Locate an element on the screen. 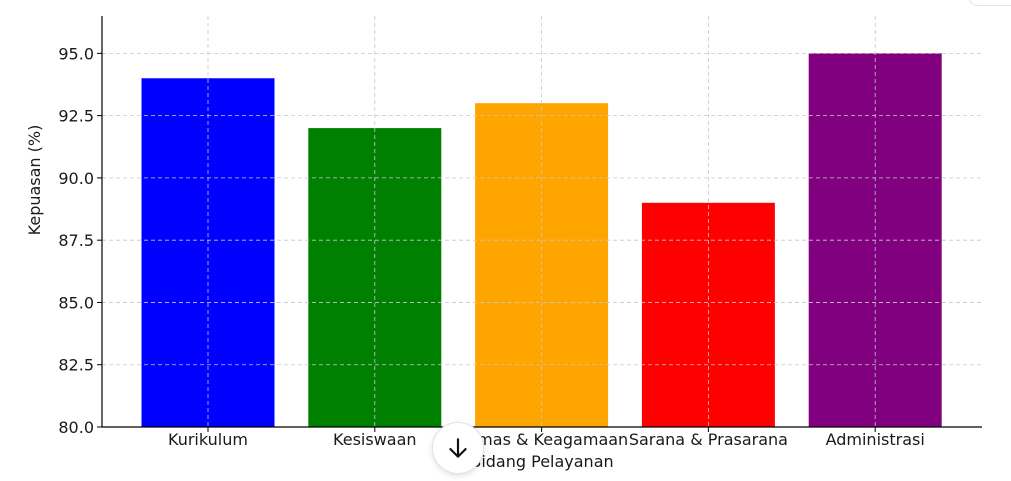 The image size is (1011, 481). arrow-down-icon is located at coordinates (458, 448).